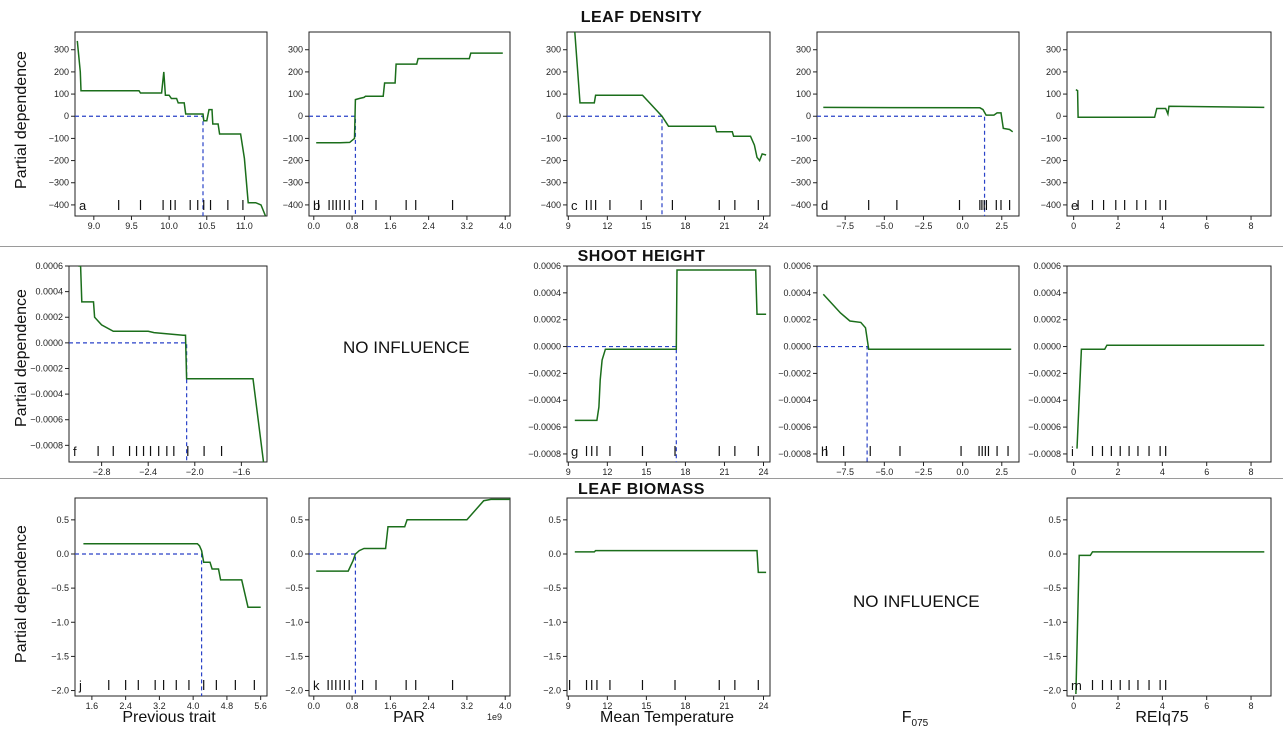  What do you see at coordinates (131, 226) in the screenshot?
I see `x-tick-label: 9.5` at bounding box center [131, 226].